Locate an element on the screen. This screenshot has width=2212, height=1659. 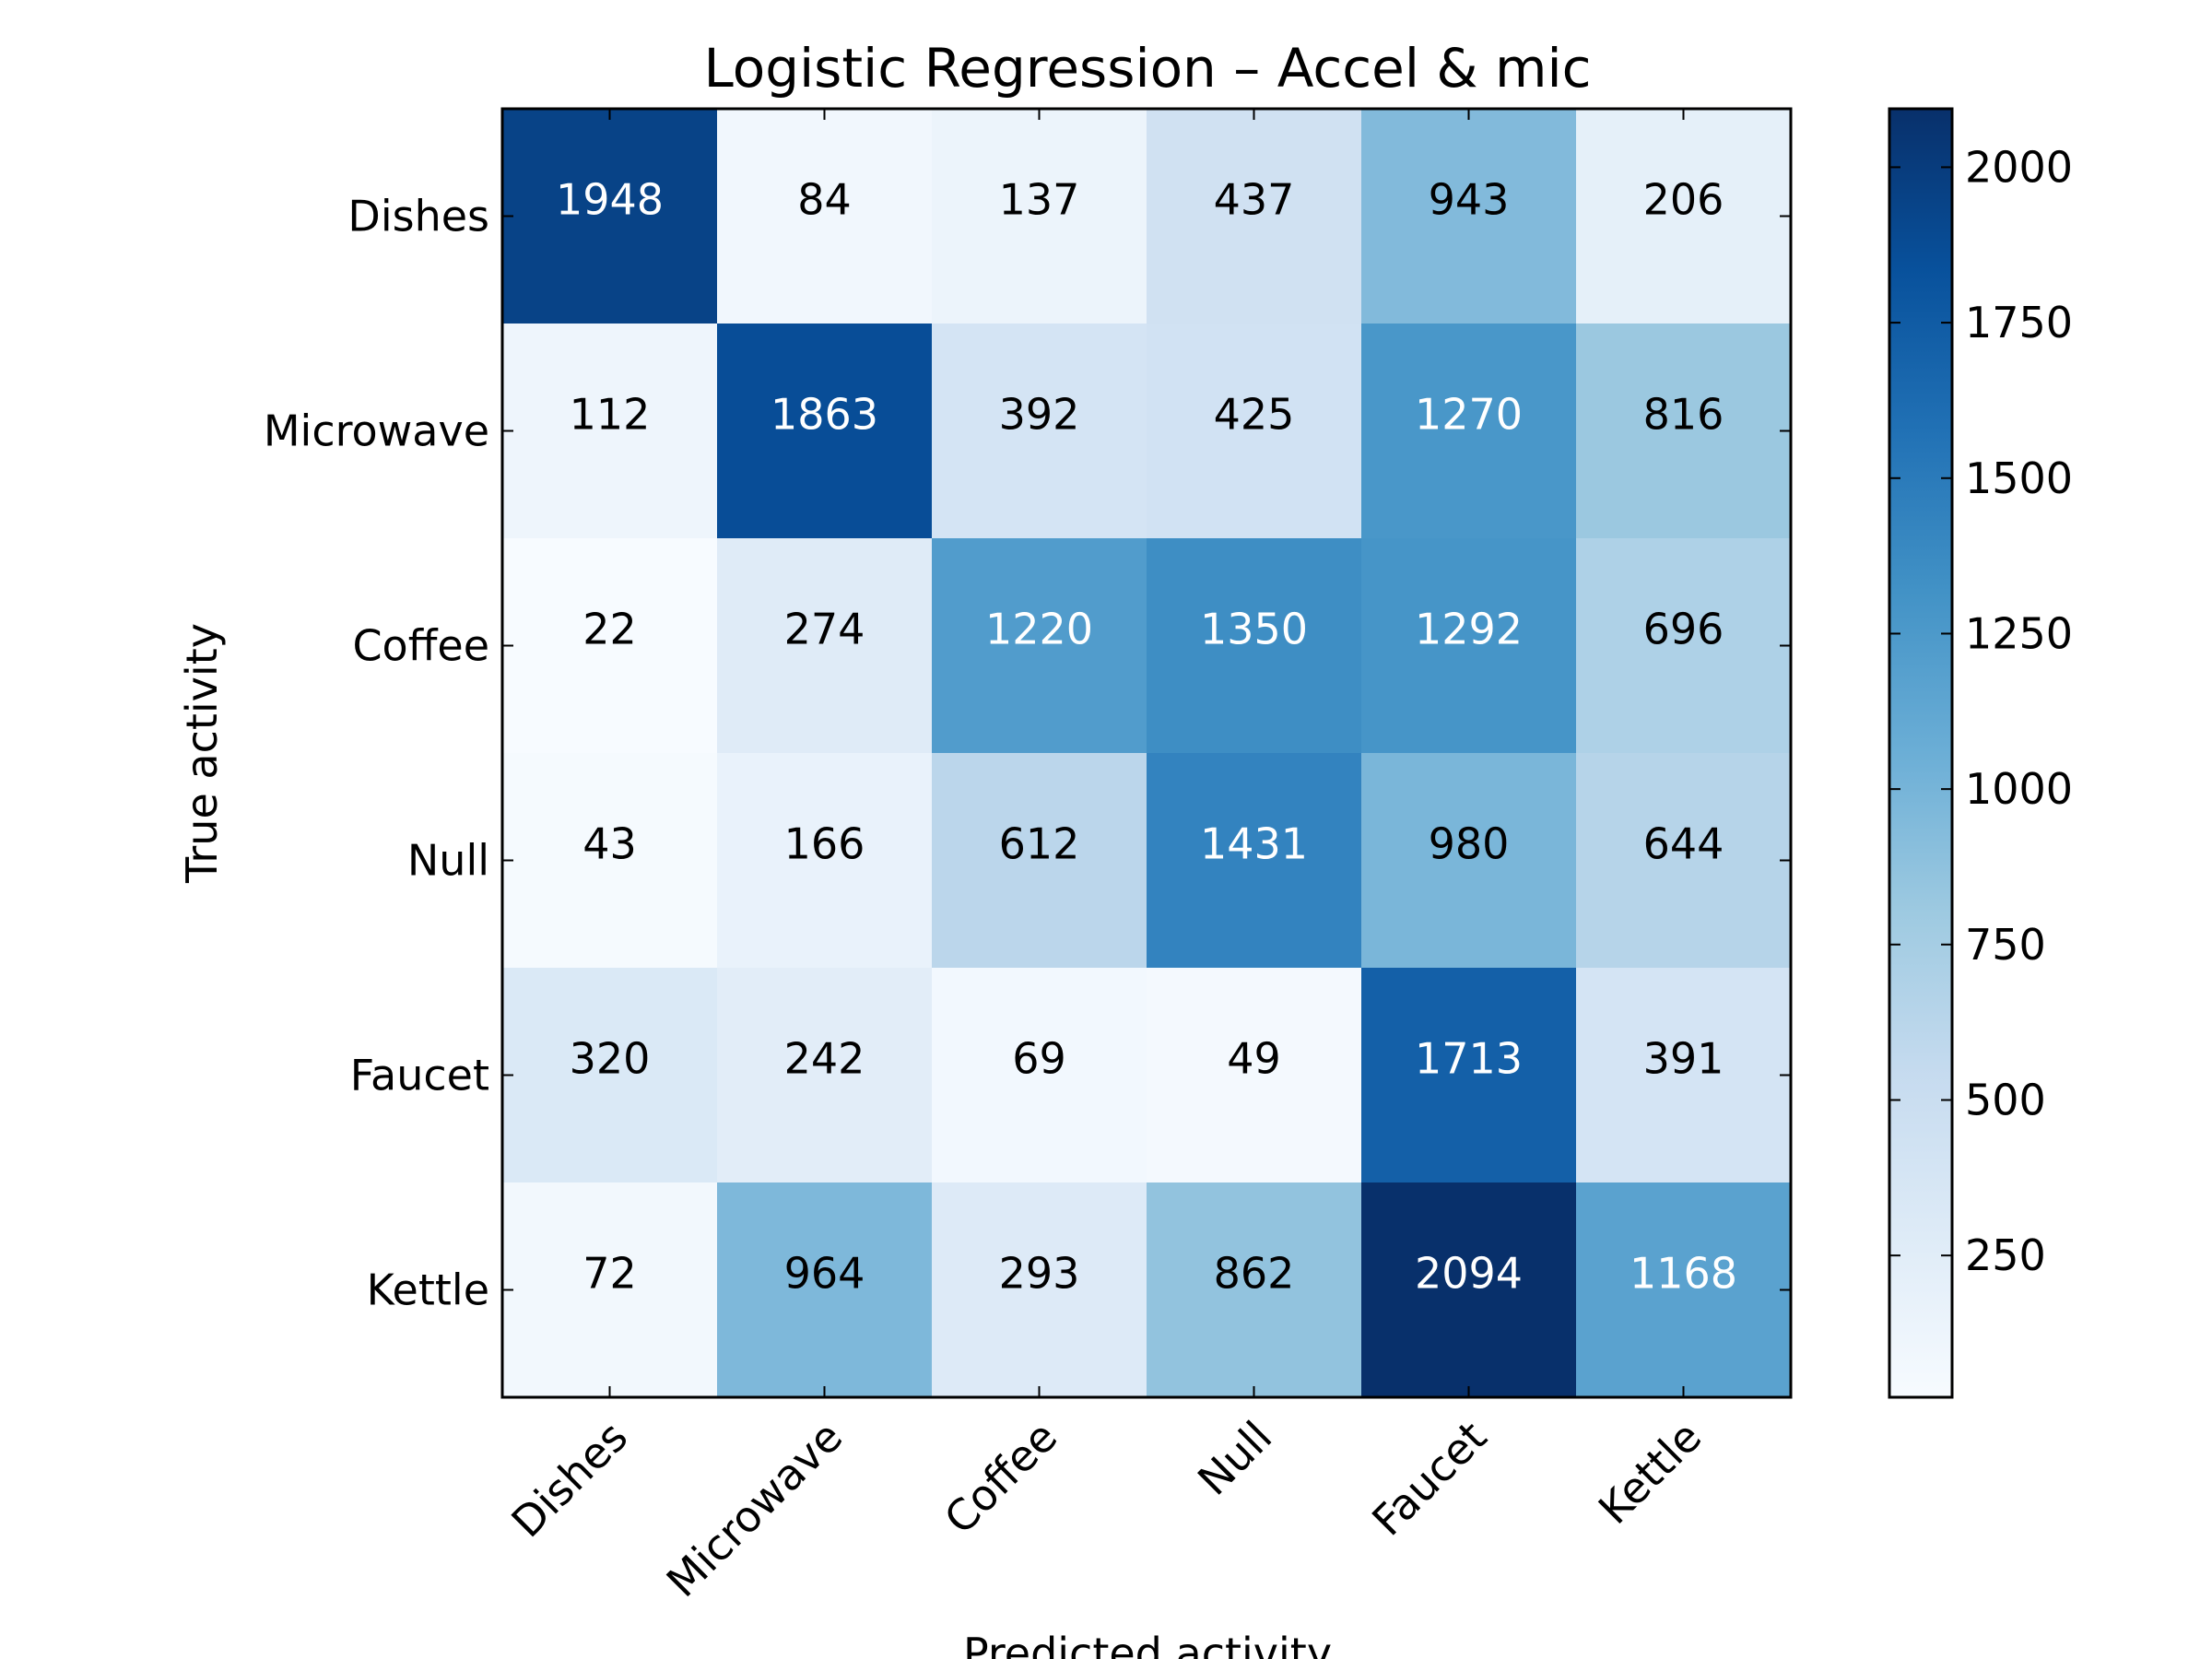
cell-value-label: 22 is located at coordinates (609, 629).